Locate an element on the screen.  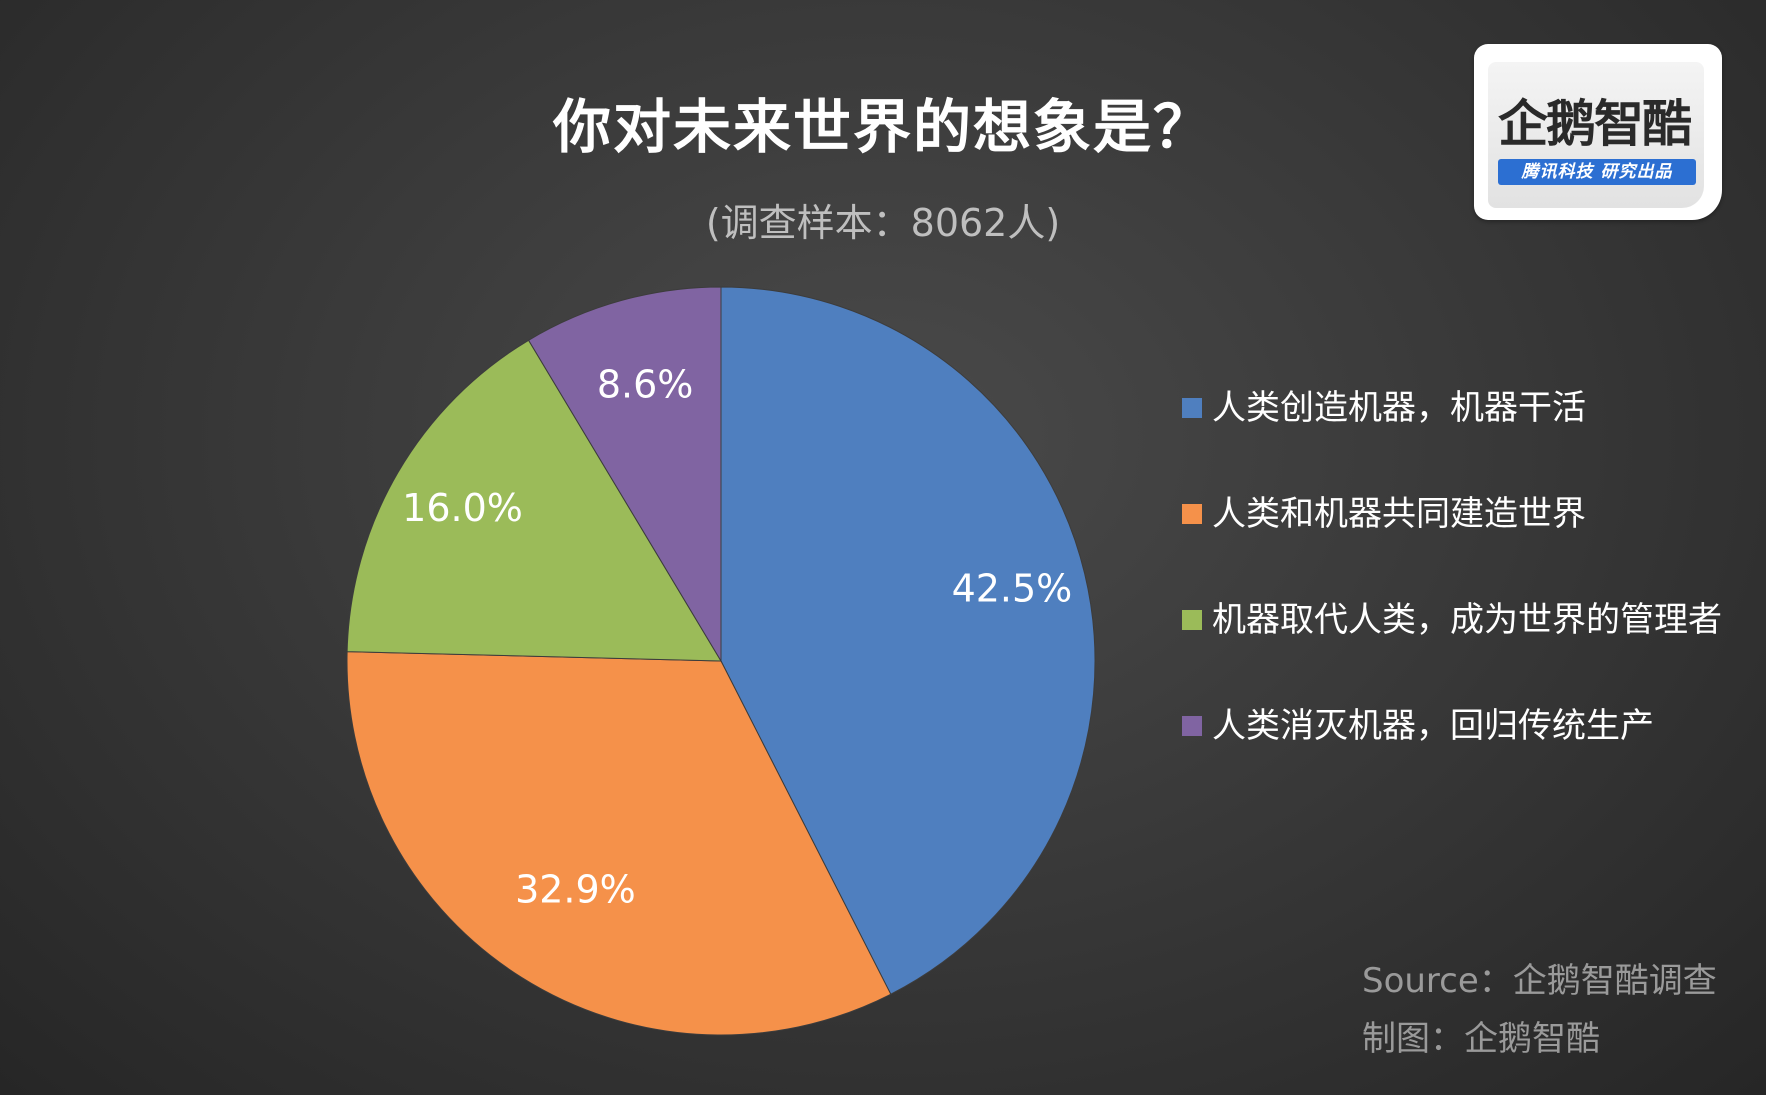
legend-item-4: 人类消灭机器，回归传统生产 is located at coordinates (1452, 751).